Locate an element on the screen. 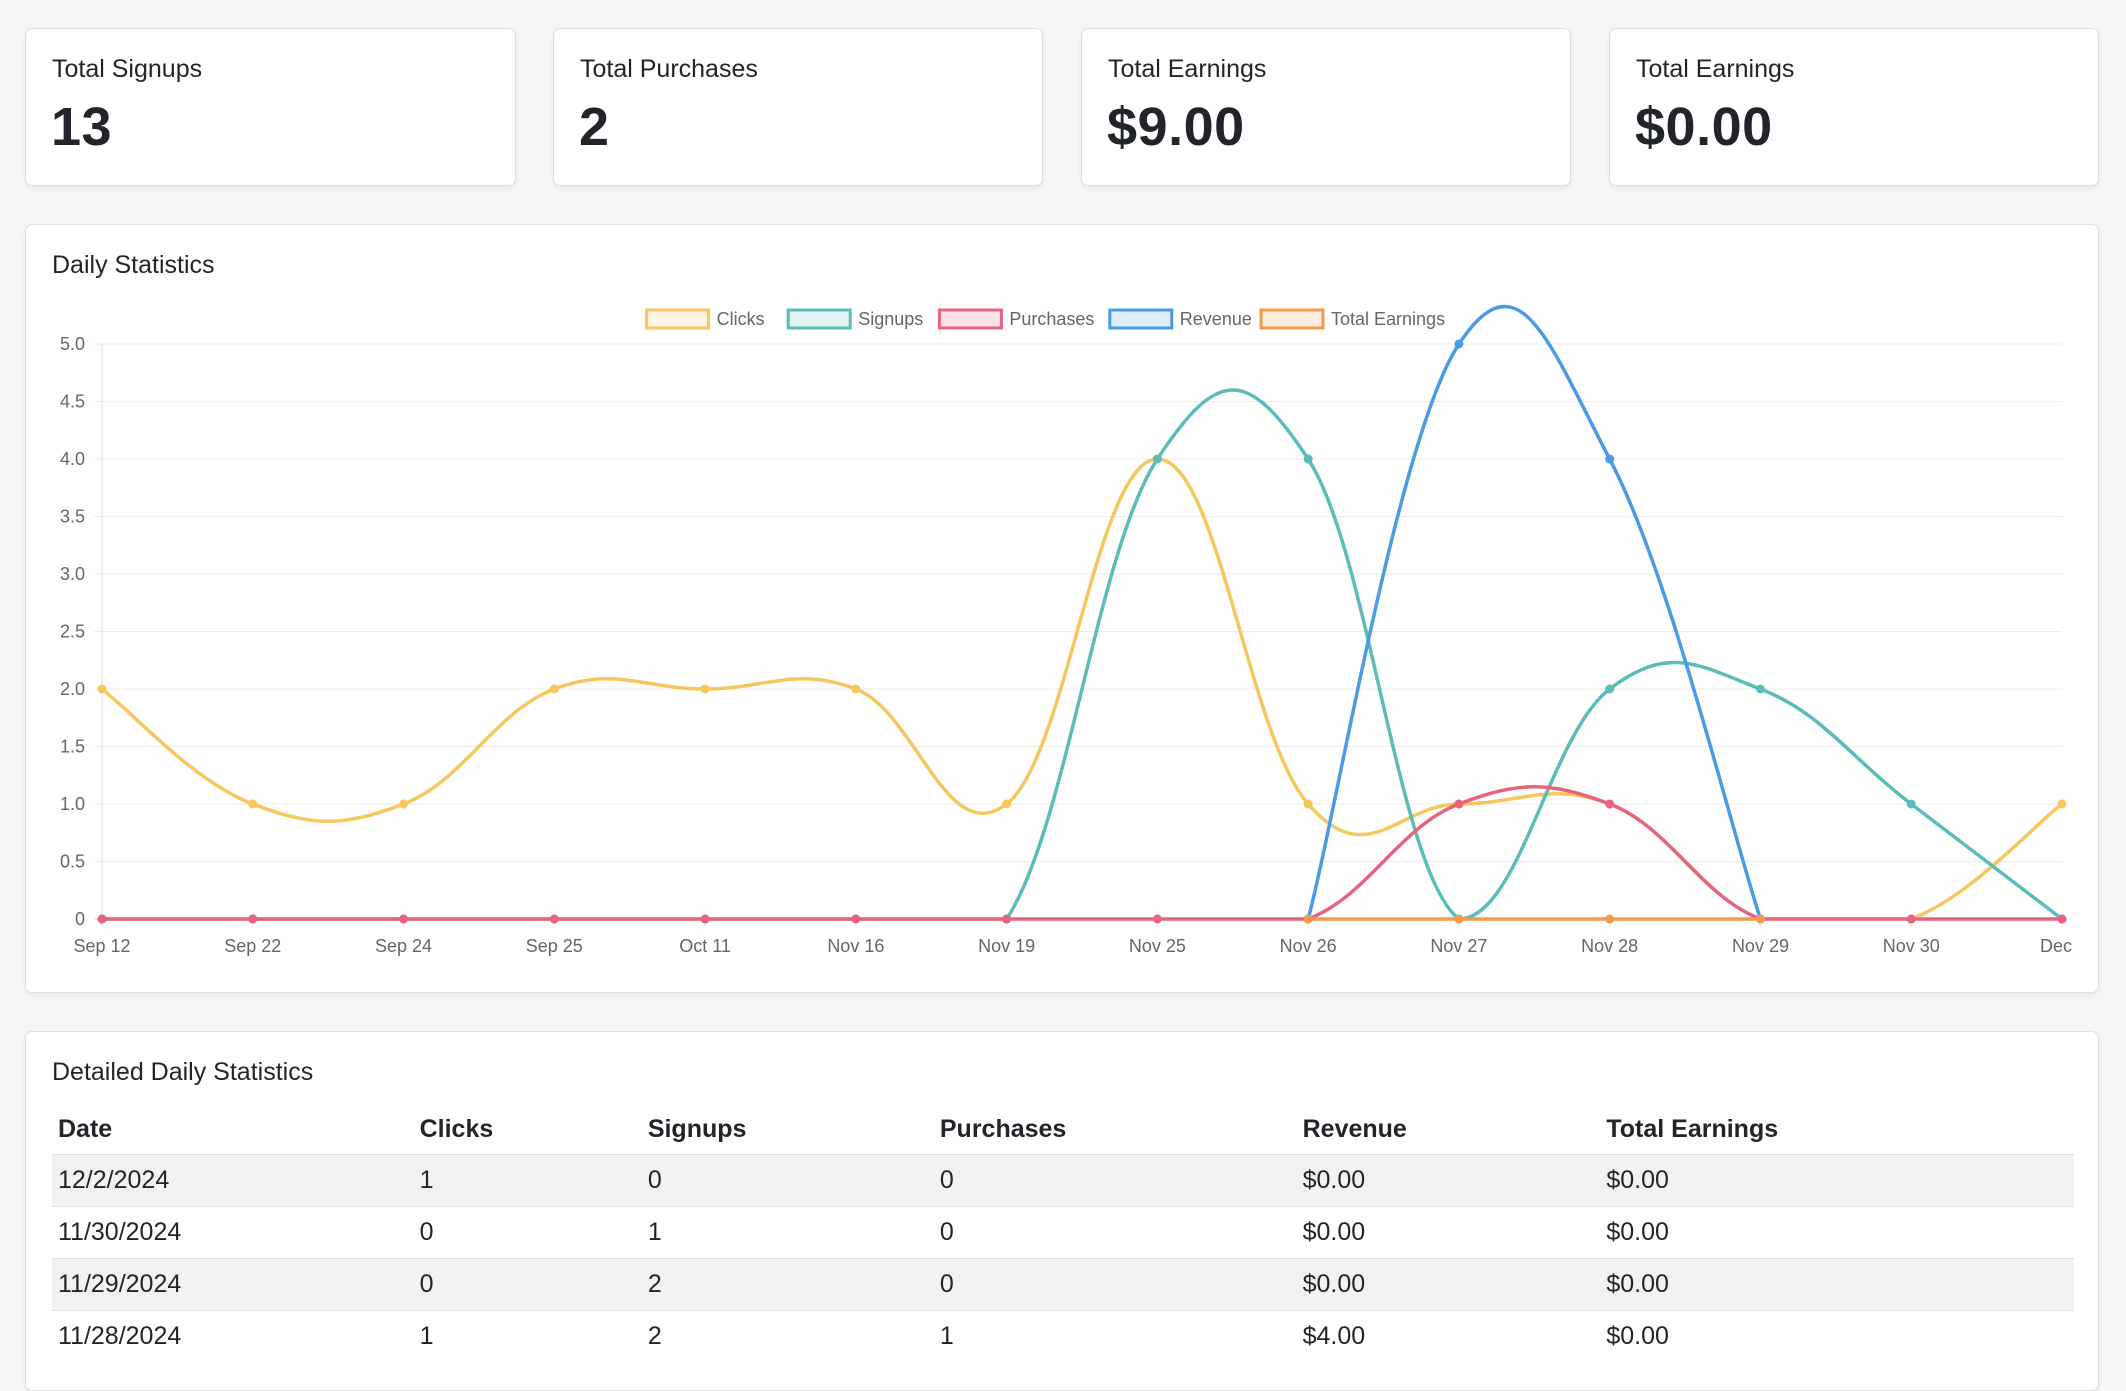 This screenshot has width=2126, height=1391. y-tick-label: 4.0 is located at coordinates (72, 459).